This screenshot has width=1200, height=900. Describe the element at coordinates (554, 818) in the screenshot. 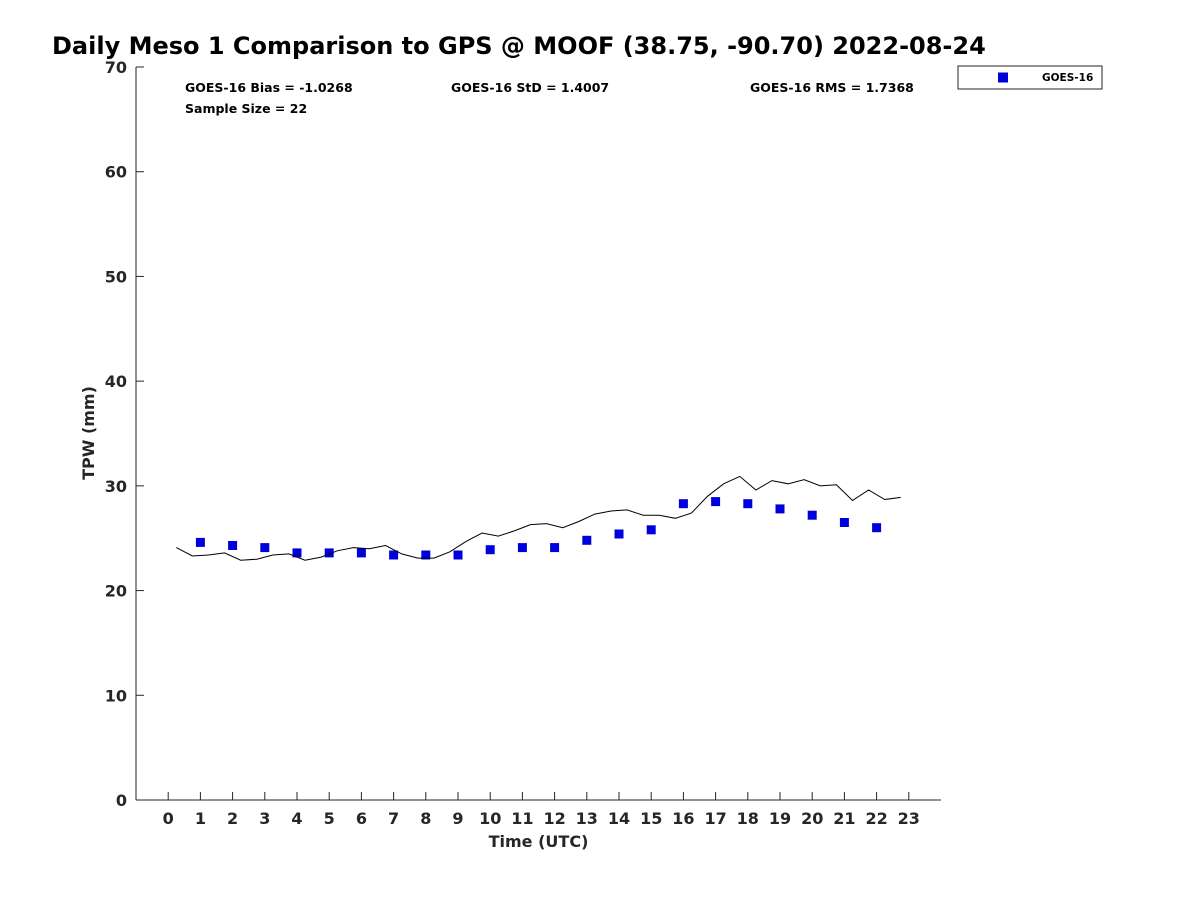

I see `x-tick-label: 12` at that location.